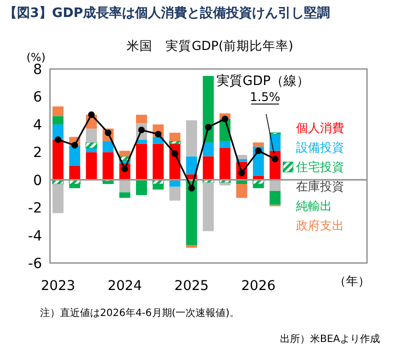  What do you see at coordinates (330, 339) in the screenshot?
I see `text: 出所）米BEAより作成` at bounding box center [330, 339].